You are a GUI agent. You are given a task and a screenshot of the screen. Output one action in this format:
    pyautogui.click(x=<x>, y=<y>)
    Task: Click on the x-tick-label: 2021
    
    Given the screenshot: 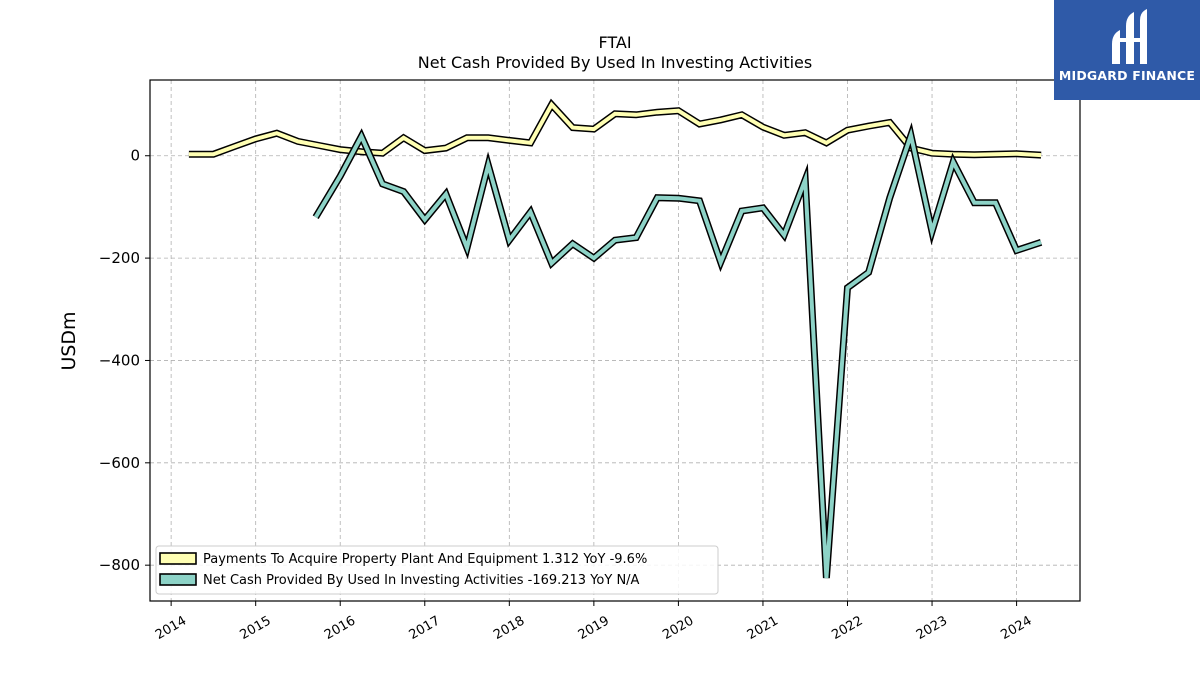 What is the action you would take?
    pyautogui.click(x=763, y=628)
    